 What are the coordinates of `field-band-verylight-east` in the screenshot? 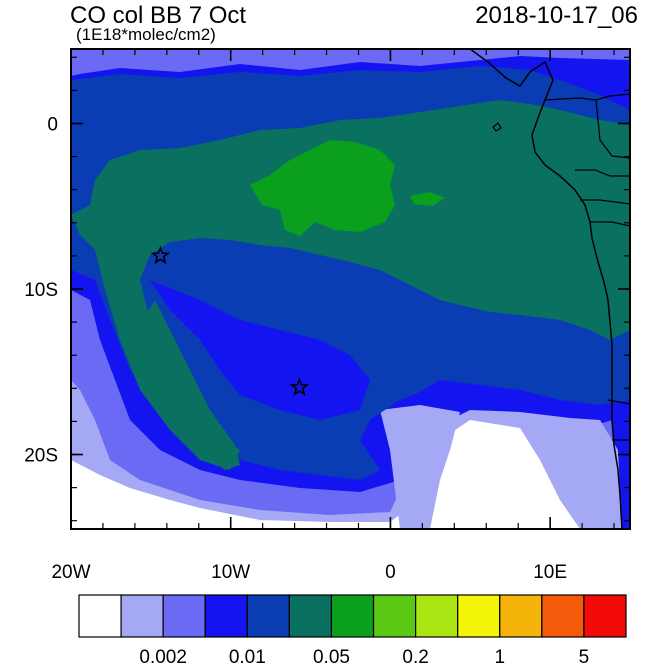 It's located at (420, 467).